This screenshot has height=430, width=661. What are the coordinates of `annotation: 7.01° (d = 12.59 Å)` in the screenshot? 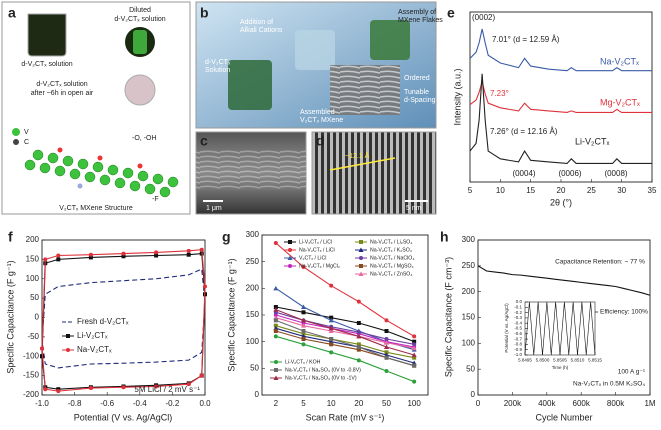 It's located at (526, 39).